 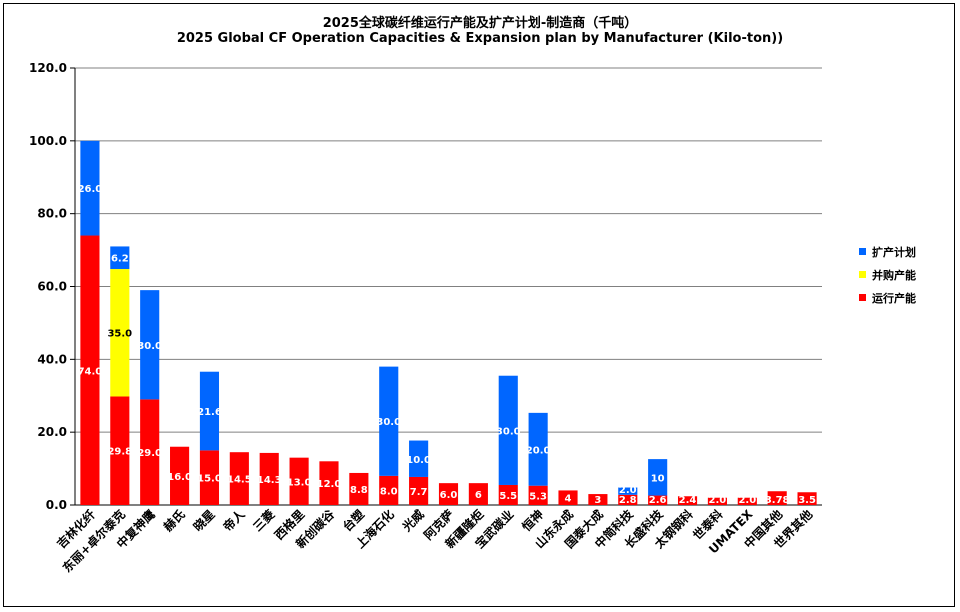 I want to click on data-label: 6.2, so click(x=120, y=259).